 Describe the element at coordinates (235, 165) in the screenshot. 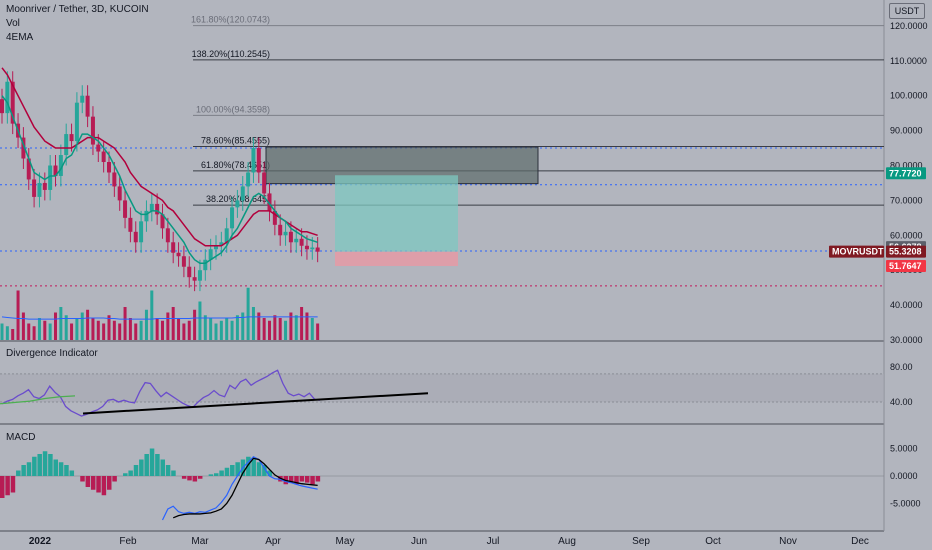

I see `fib-level-label: 61.80%(78.4651)` at that location.